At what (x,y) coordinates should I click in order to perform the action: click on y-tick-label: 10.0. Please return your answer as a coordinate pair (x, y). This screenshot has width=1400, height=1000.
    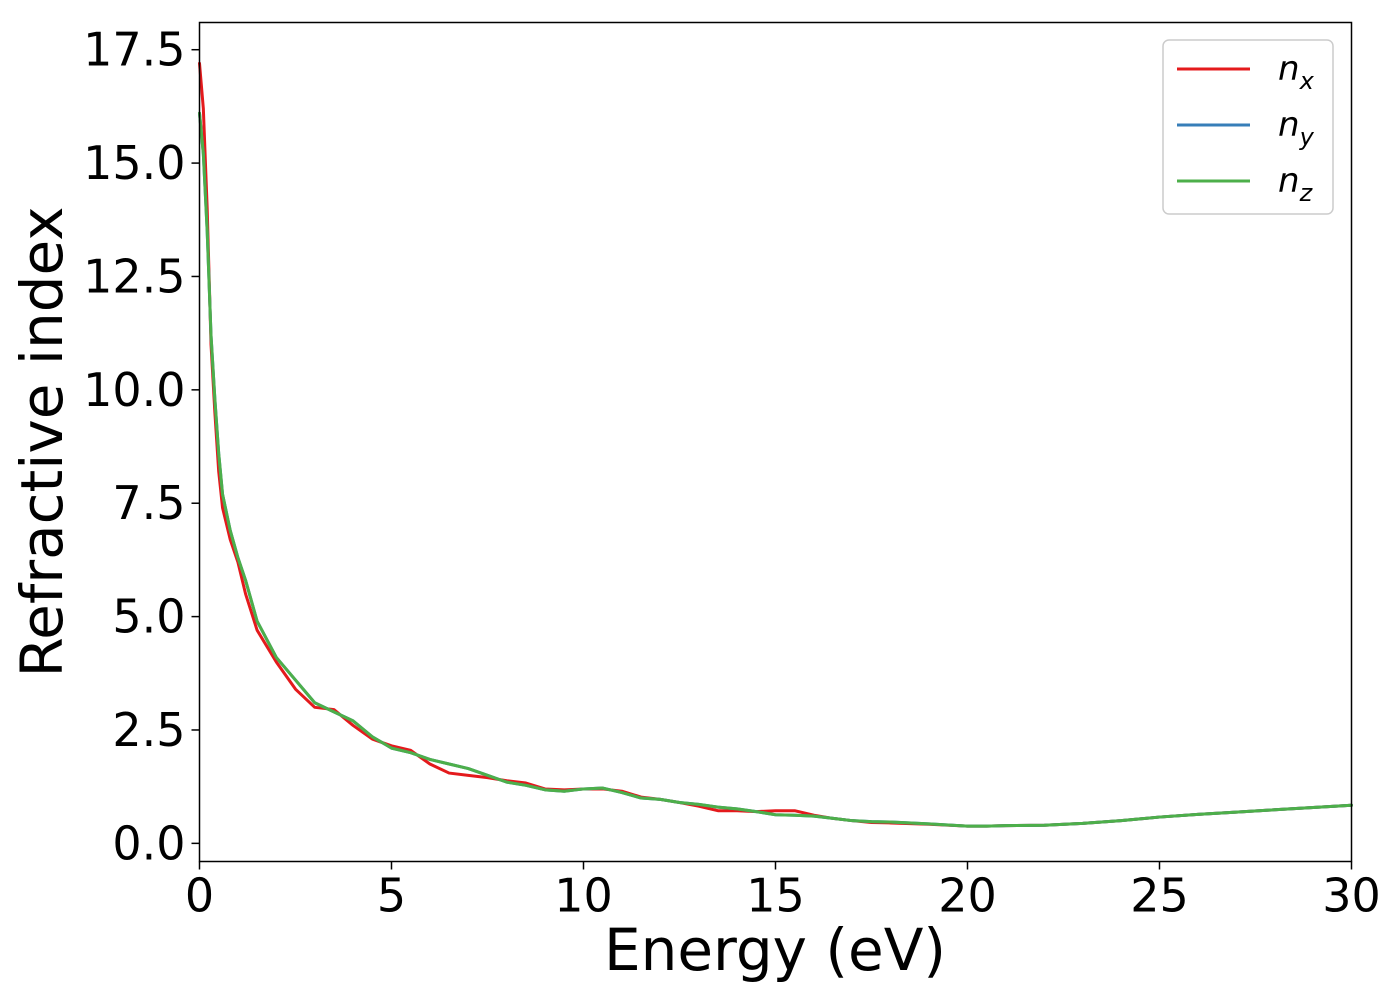
    Looking at the image, I should click on (134, 390).